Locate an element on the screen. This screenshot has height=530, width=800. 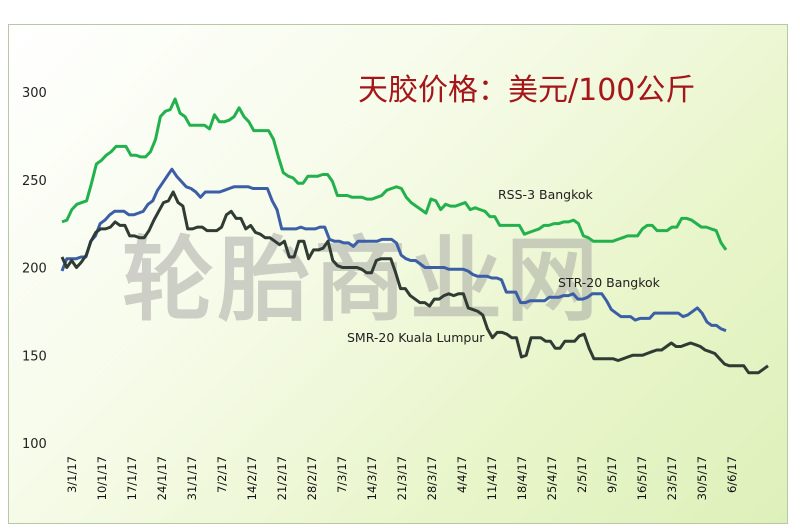
x-tick-label: 28/3/17 is located at coordinates (432, 478).